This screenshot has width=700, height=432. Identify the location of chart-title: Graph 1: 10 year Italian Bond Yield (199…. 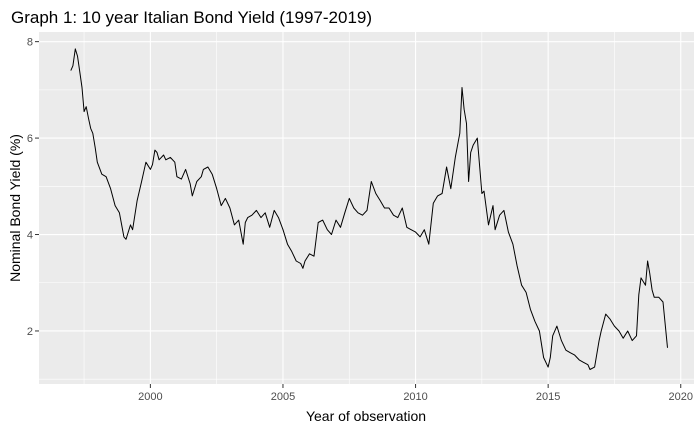
(191, 17).